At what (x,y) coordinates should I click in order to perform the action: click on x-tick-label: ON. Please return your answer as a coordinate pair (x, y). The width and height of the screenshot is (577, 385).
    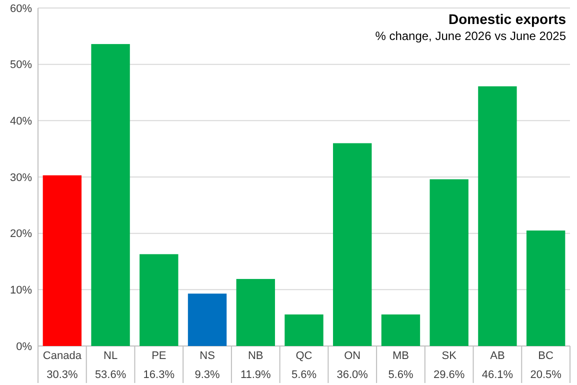
    Looking at the image, I should click on (352, 356).